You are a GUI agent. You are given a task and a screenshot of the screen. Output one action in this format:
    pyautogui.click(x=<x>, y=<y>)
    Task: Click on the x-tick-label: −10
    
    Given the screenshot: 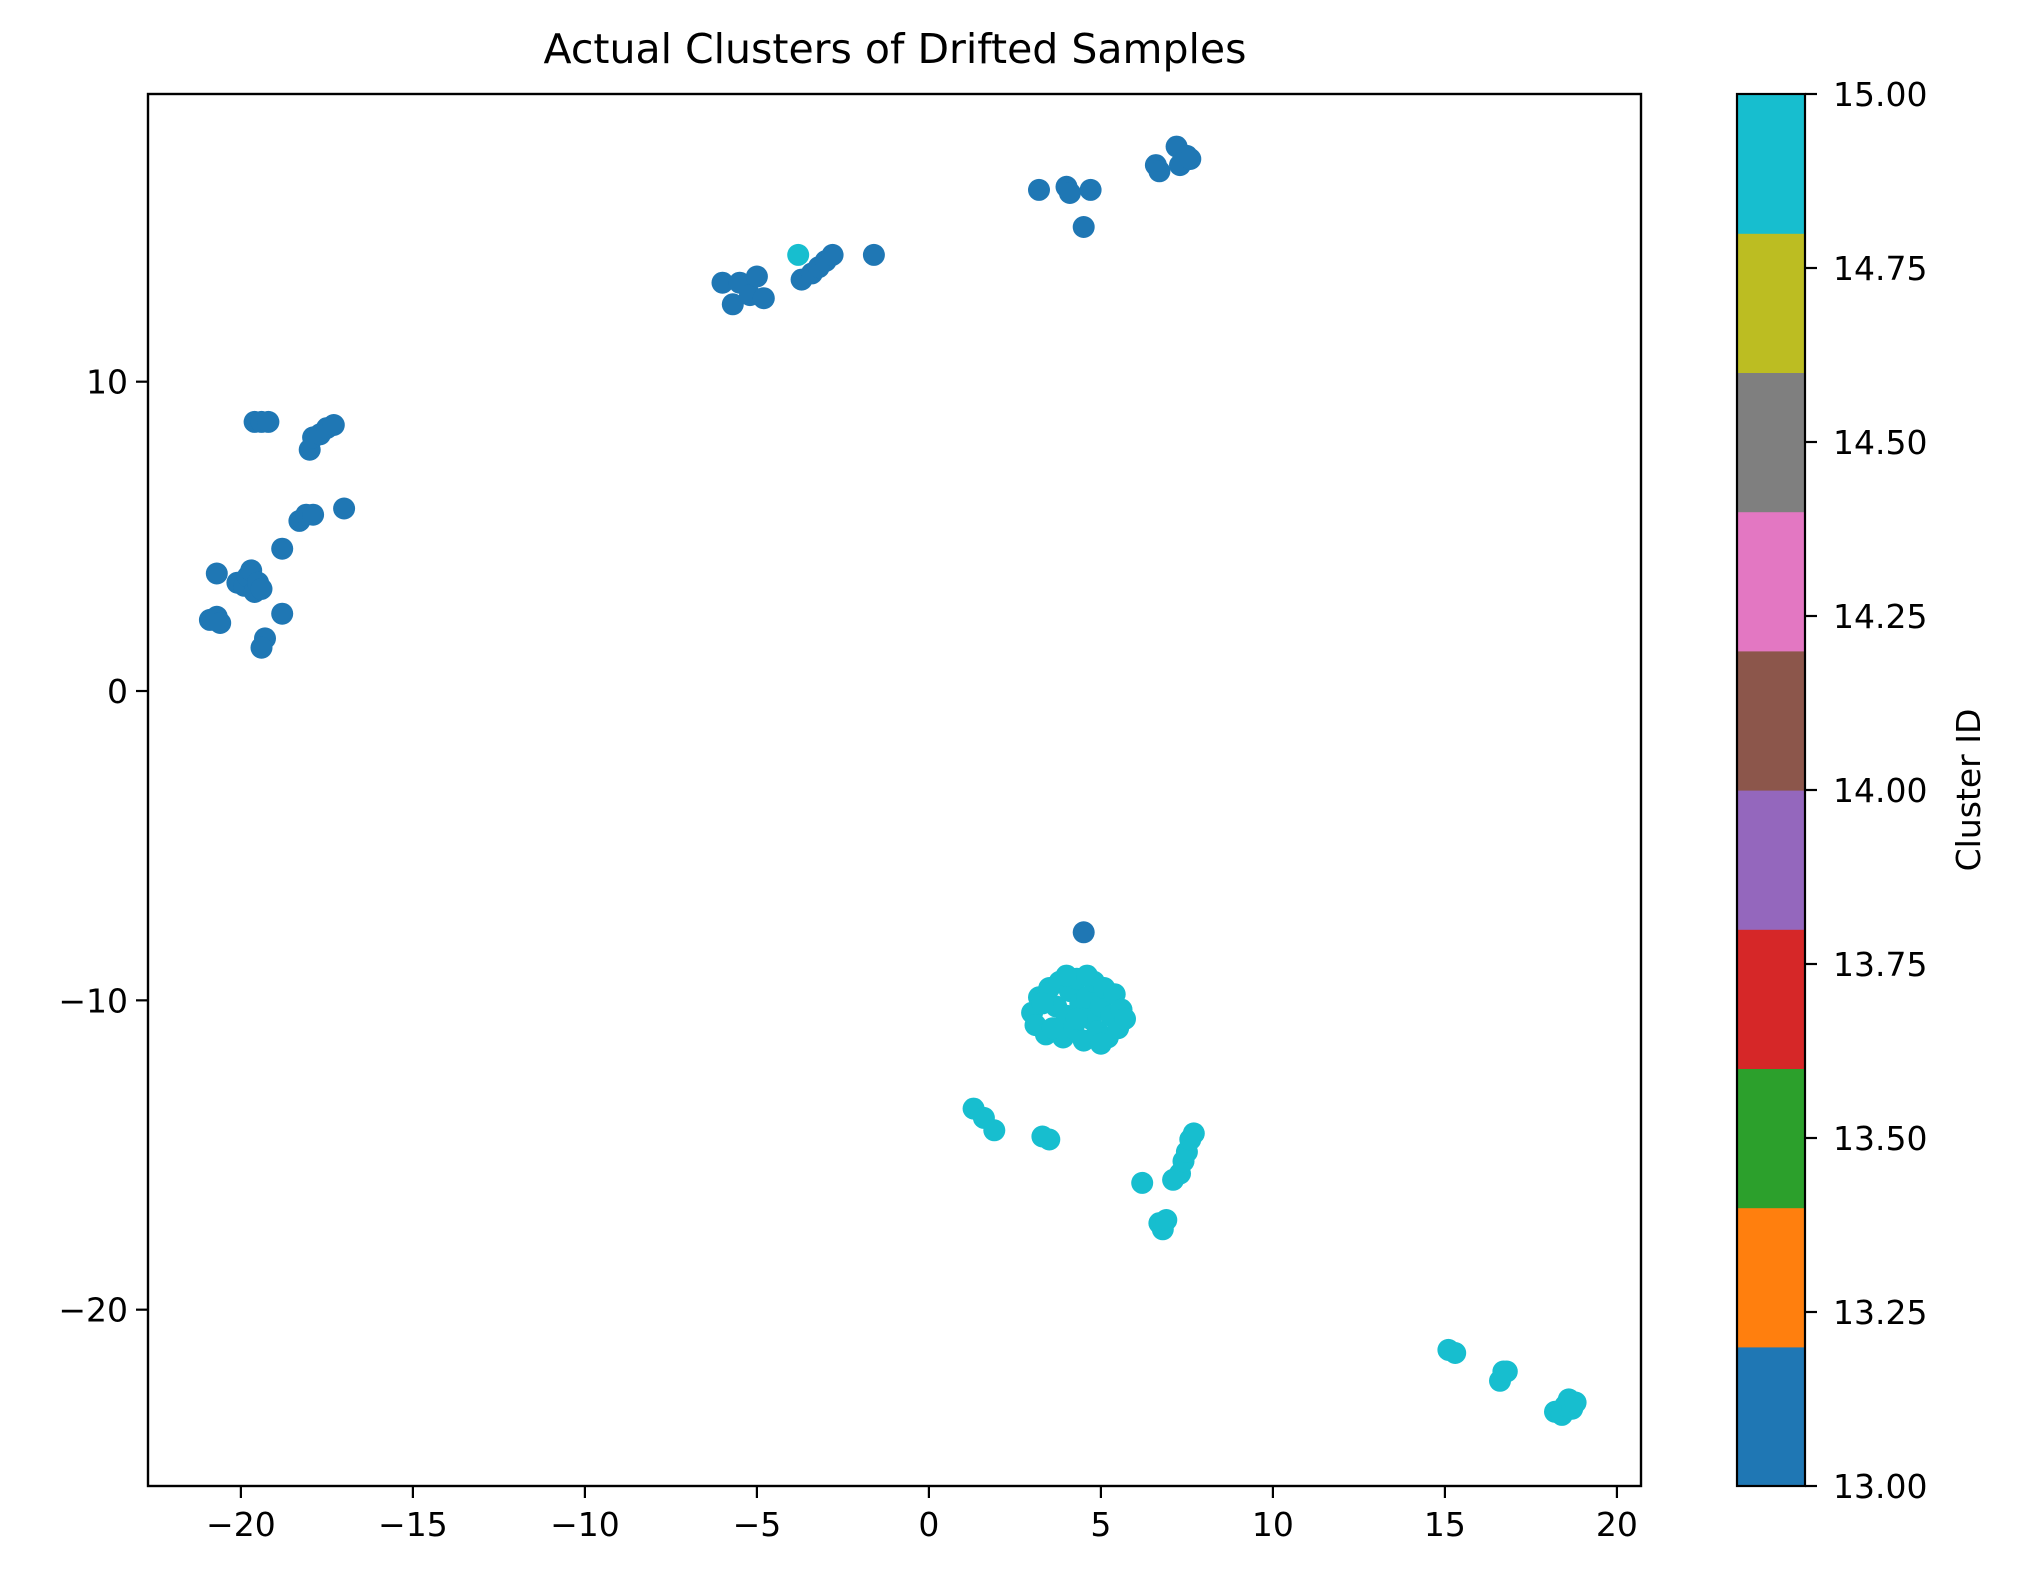 What is the action you would take?
    pyautogui.click(x=585, y=1524)
    